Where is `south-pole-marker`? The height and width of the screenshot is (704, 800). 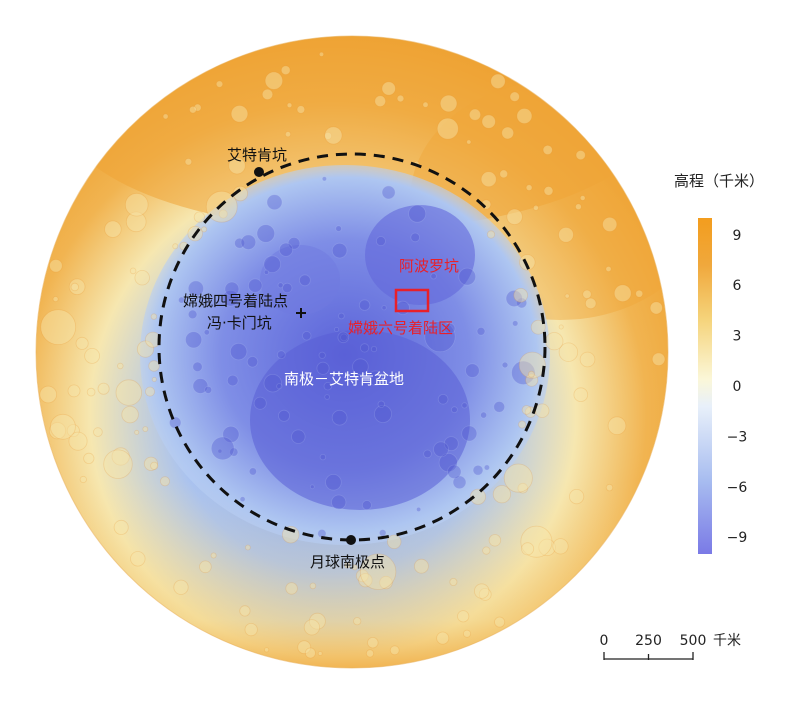
south-pole-marker is located at coordinates (351, 540).